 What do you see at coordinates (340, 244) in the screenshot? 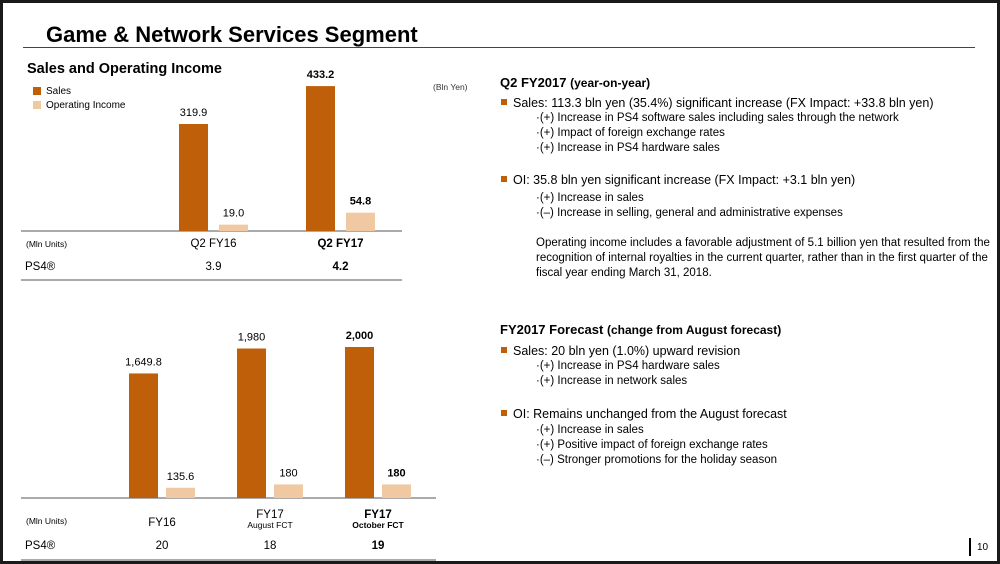
I see `category-label: Q2 FY17` at bounding box center [340, 244].